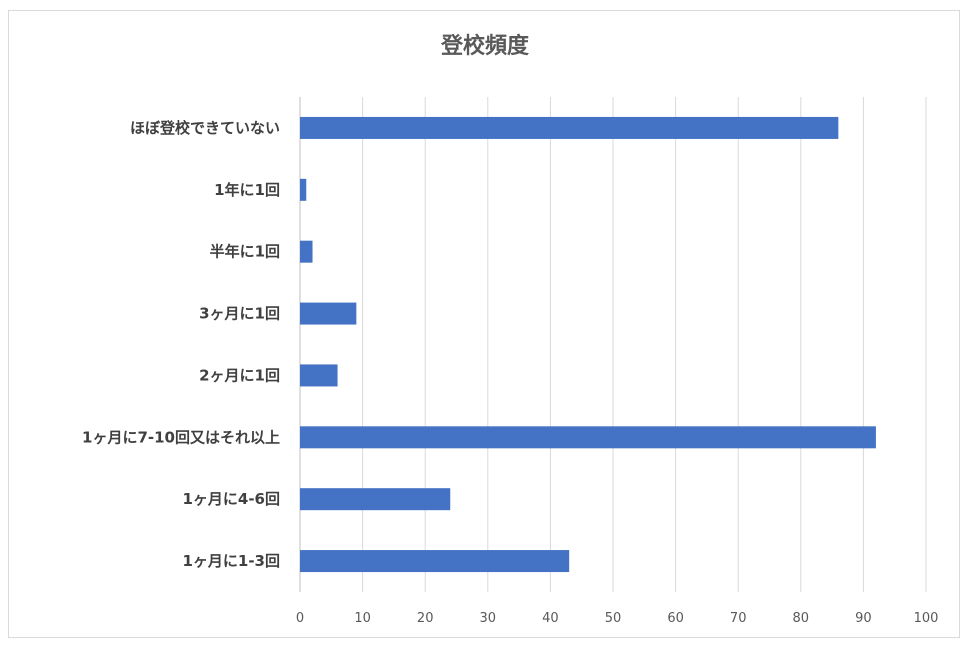 The width and height of the screenshot is (970, 648). What do you see at coordinates (488, 618) in the screenshot?
I see `x-tick-label: 30` at bounding box center [488, 618].